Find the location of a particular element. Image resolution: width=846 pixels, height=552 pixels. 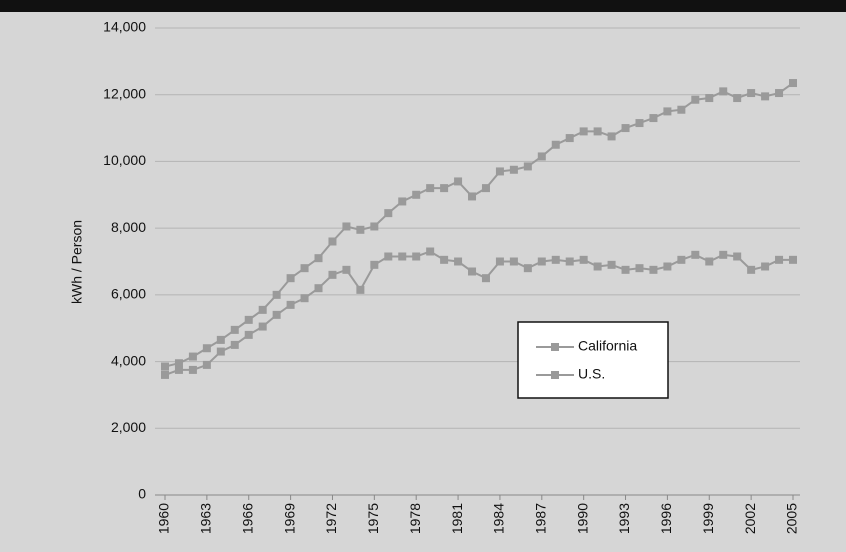

y-tick-label: 2,000 is located at coordinates (128, 427).